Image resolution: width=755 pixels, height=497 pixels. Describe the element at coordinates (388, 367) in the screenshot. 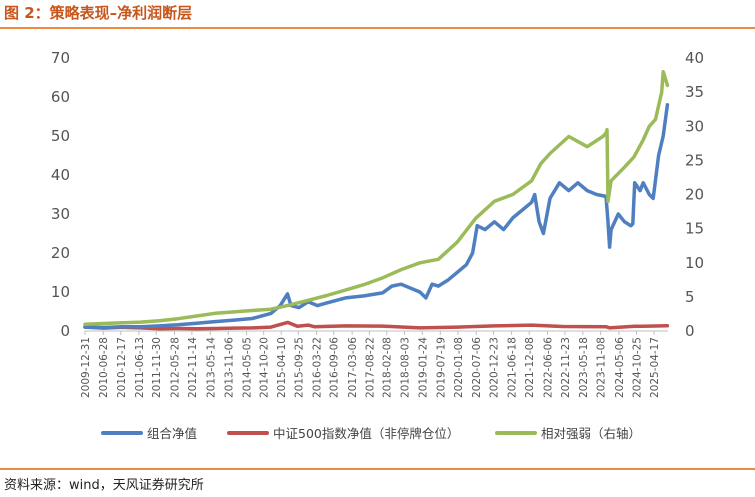

I see `x-tick-label: 2018-02-08` at that location.